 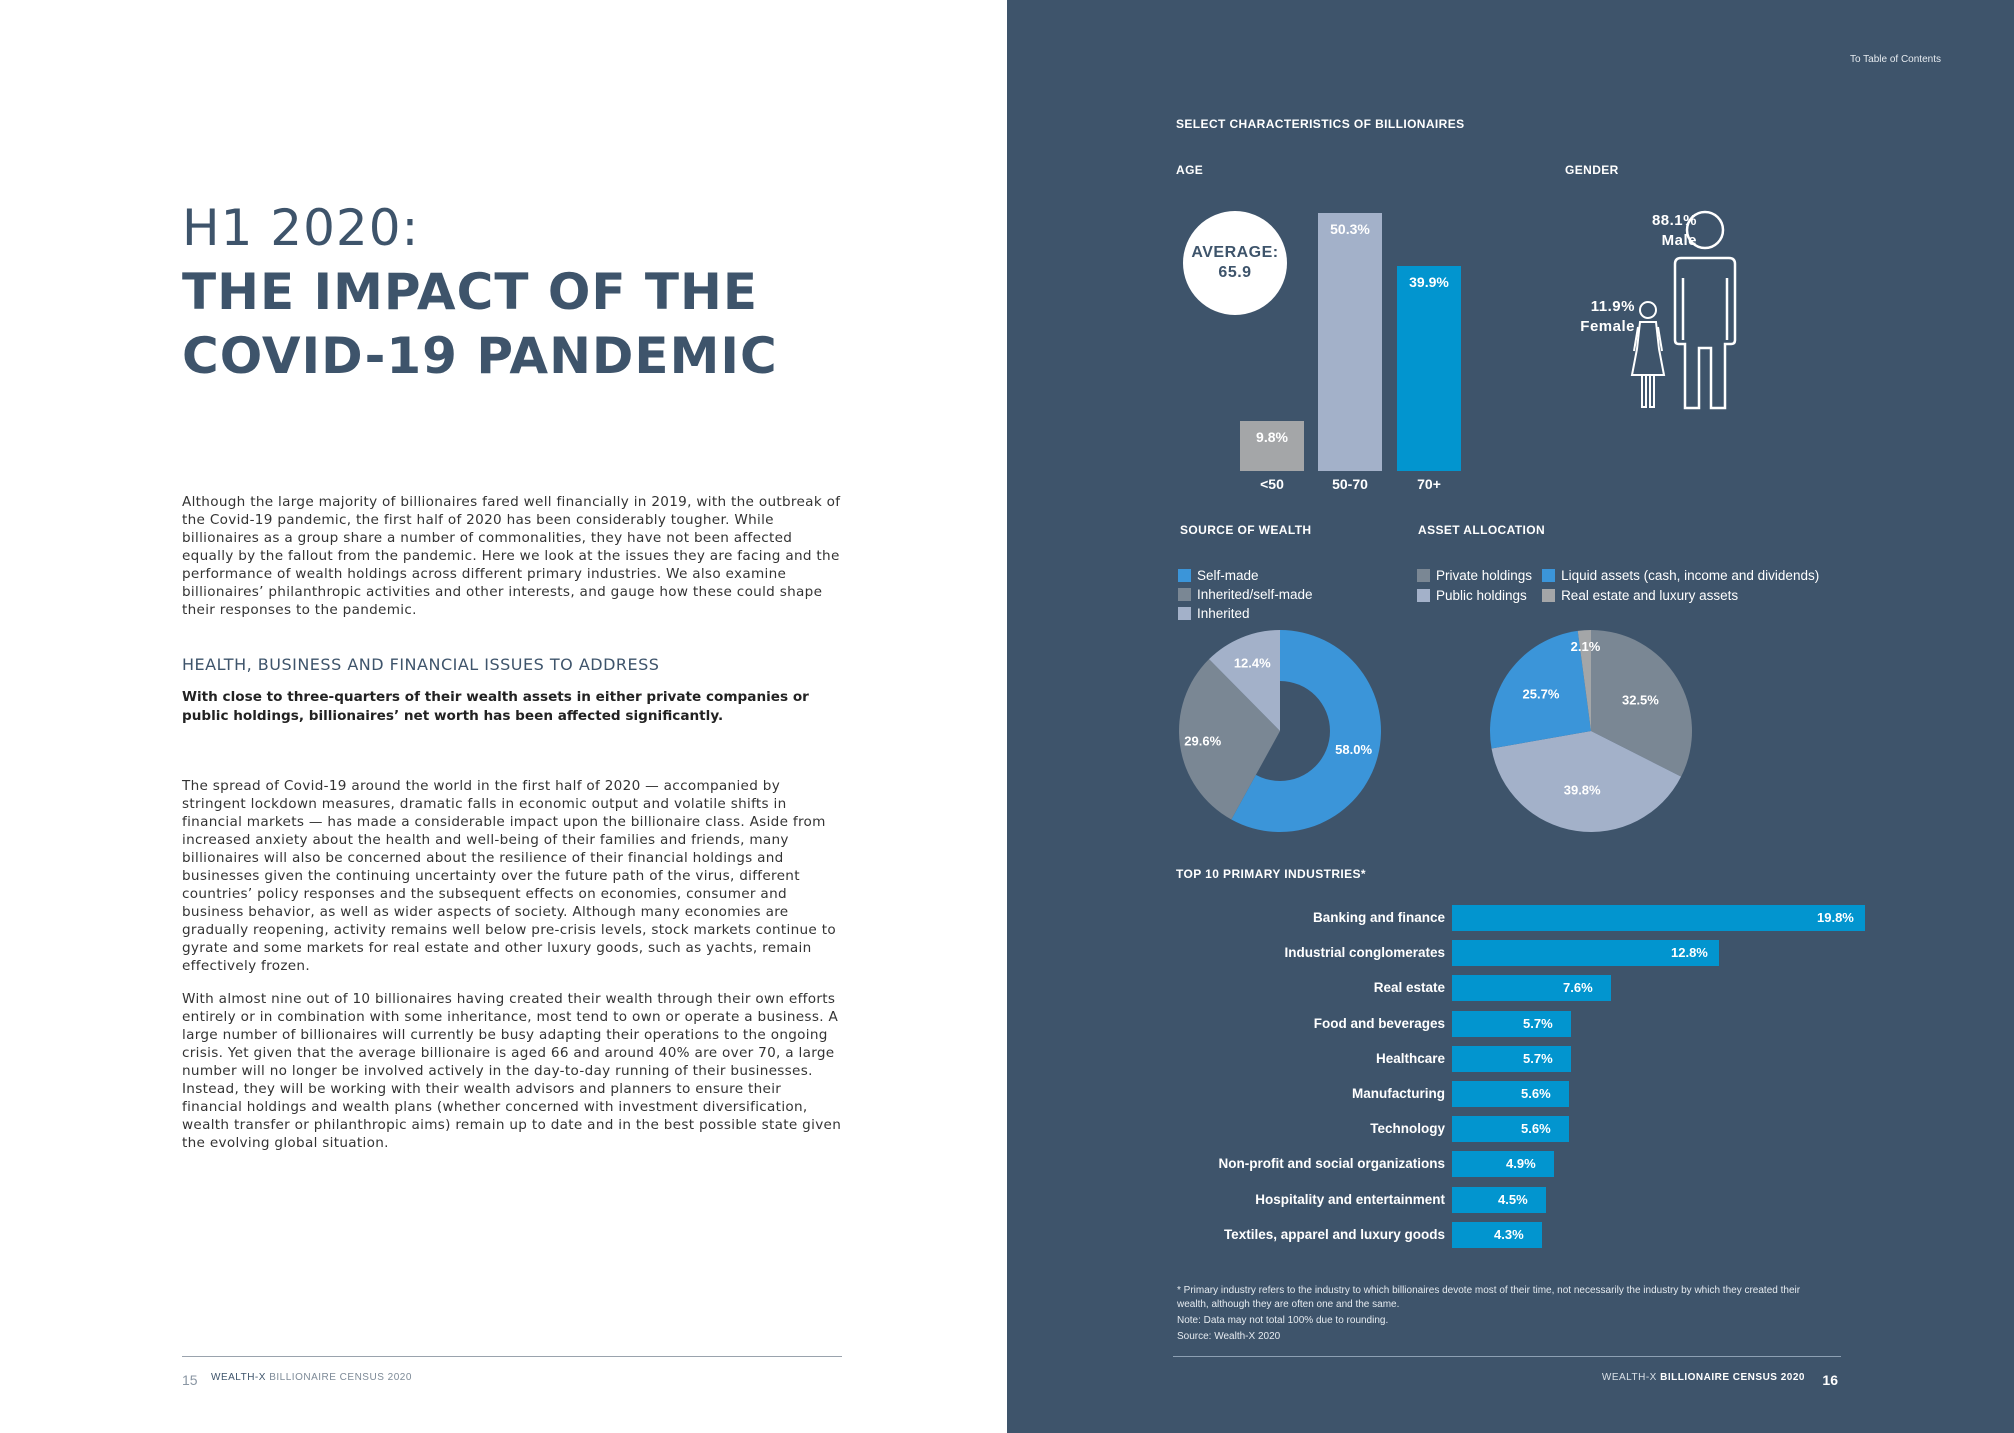 What do you see at coordinates (1223, 613) in the screenshot?
I see `legend-label: Inherited` at bounding box center [1223, 613].